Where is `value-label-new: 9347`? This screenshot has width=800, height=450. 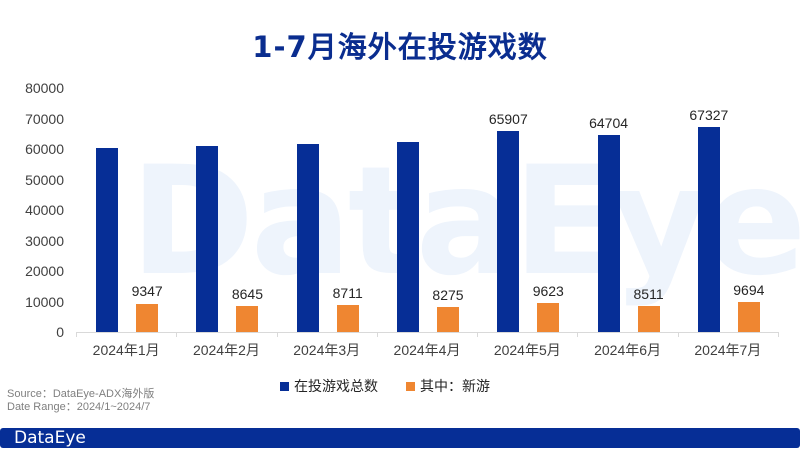
value-label-new: 9347 is located at coordinates (147, 291).